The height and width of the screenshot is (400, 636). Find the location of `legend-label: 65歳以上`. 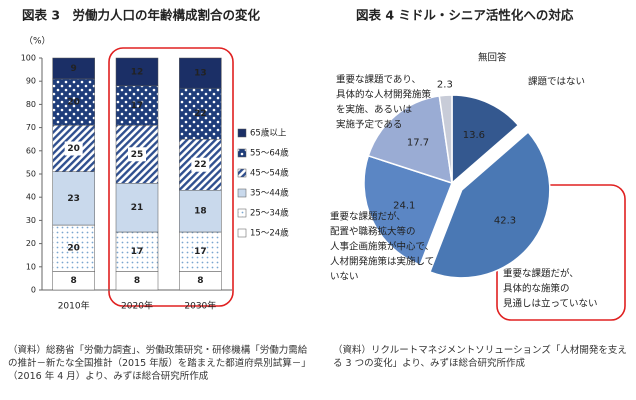

legend-label: 65歳以上 is located at coordinates (268, 133).